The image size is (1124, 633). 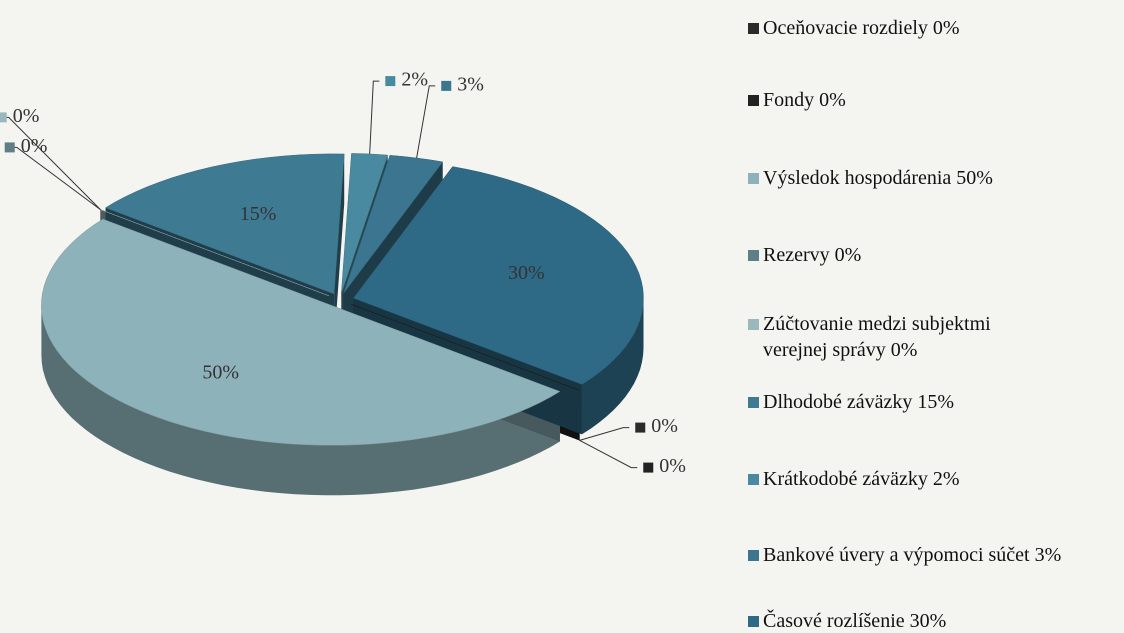 What do you see at coordinates (834, 621) in the screenshot?
I see `legend-label: Časové rozlíšenie` at bounding box center [834, 621].